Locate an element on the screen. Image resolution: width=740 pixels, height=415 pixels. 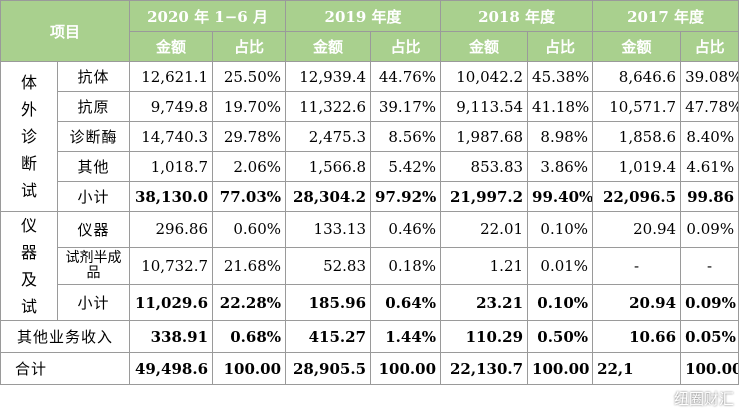
cell: 9,749.8 is located at coordinates (171, 106).